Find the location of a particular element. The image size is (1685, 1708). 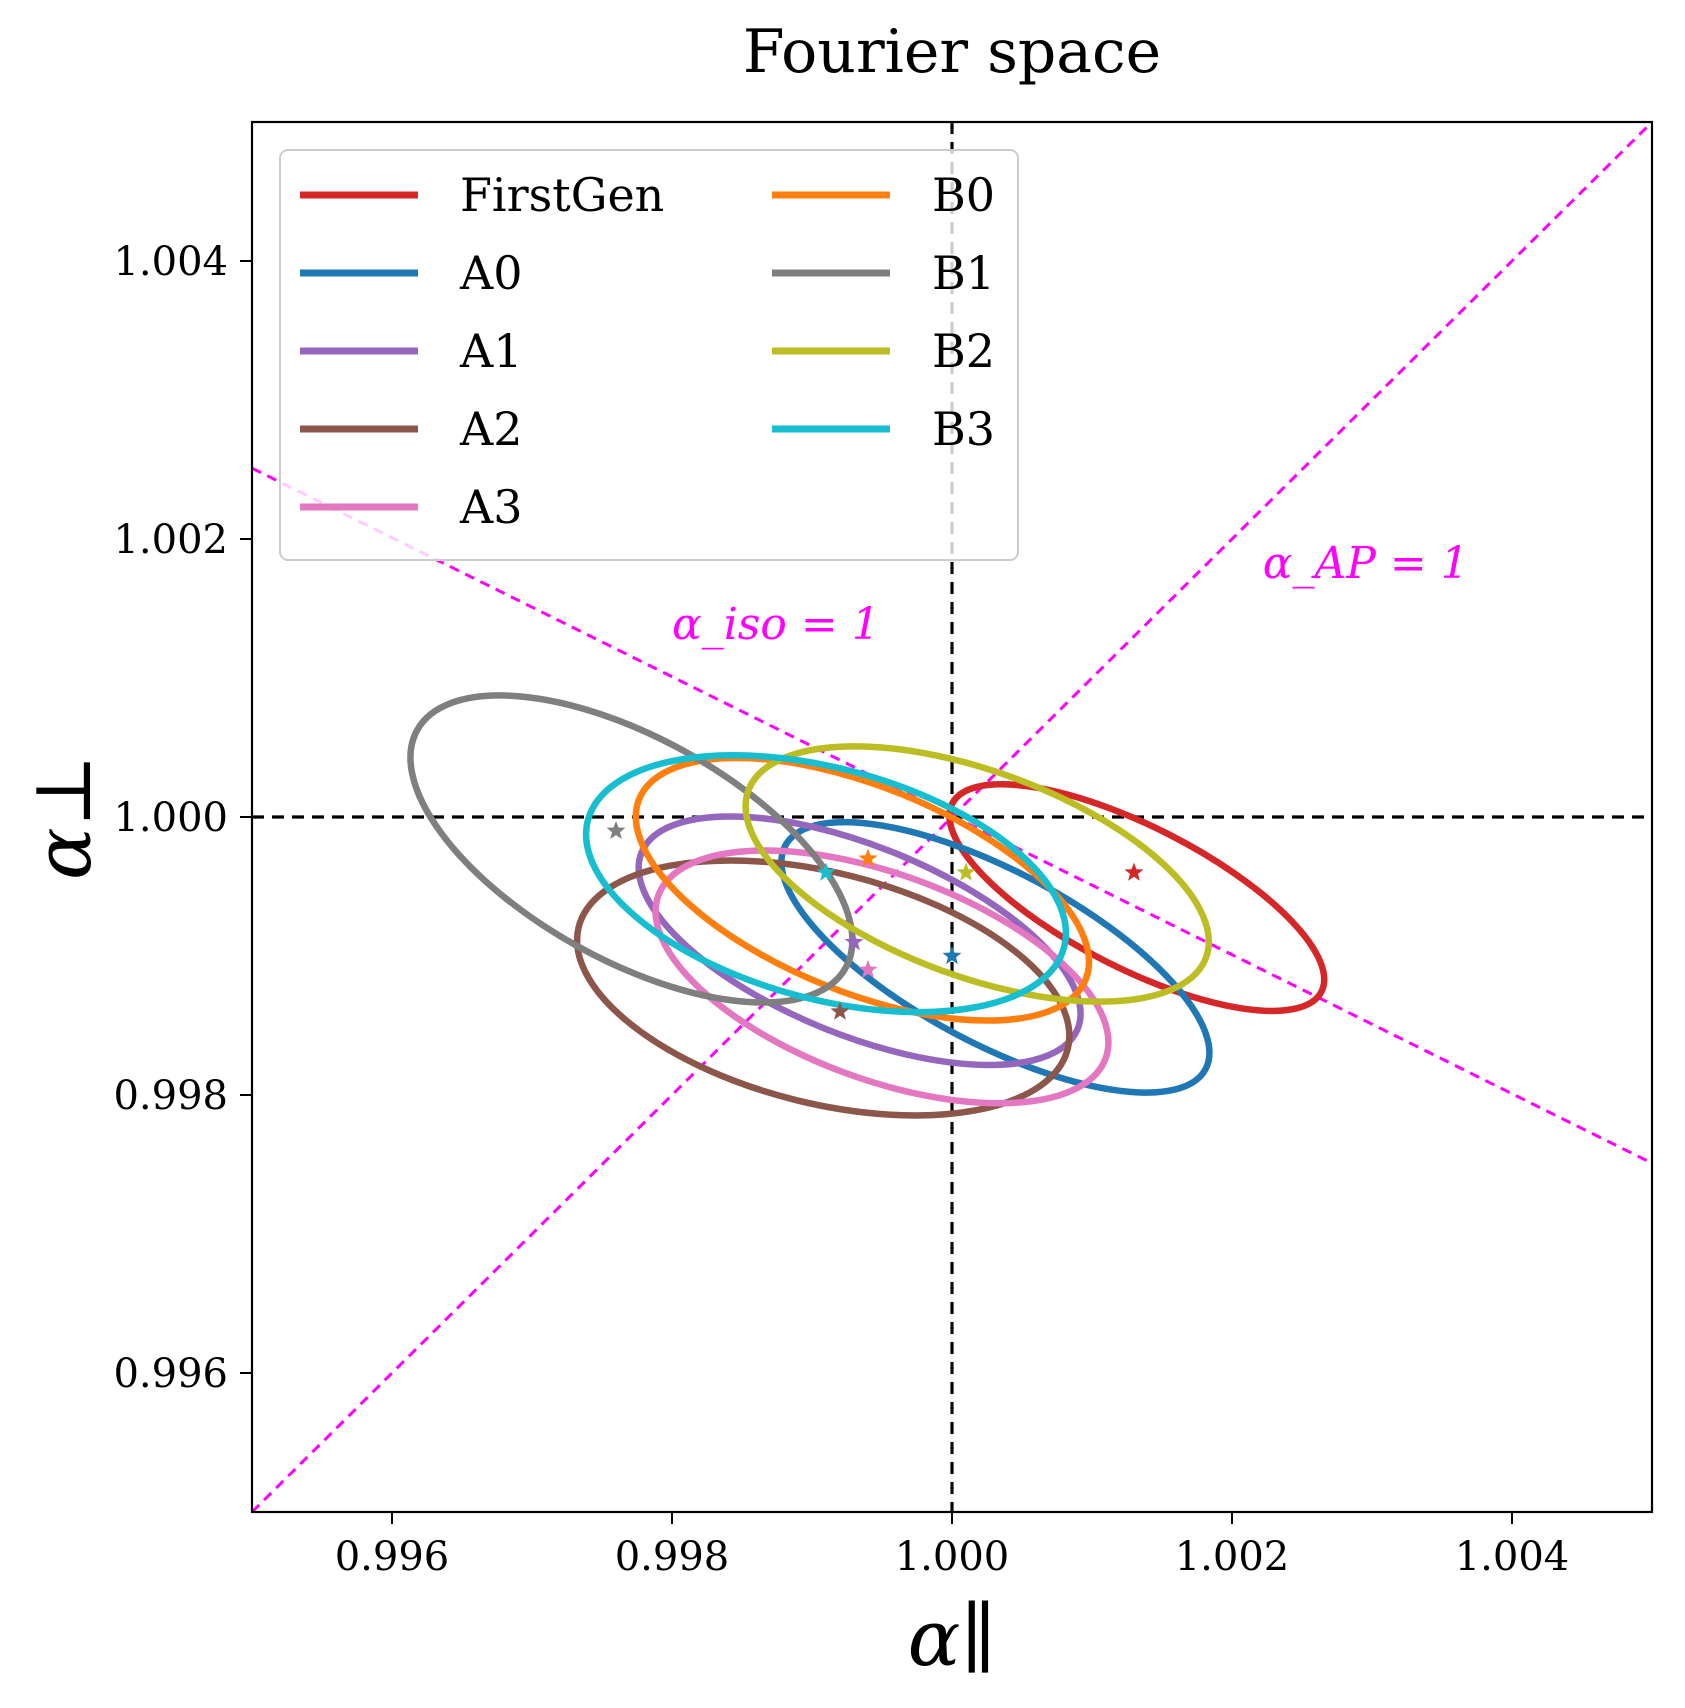

annotation-1: α_iso = 1 is located at coordinates (776, 624).